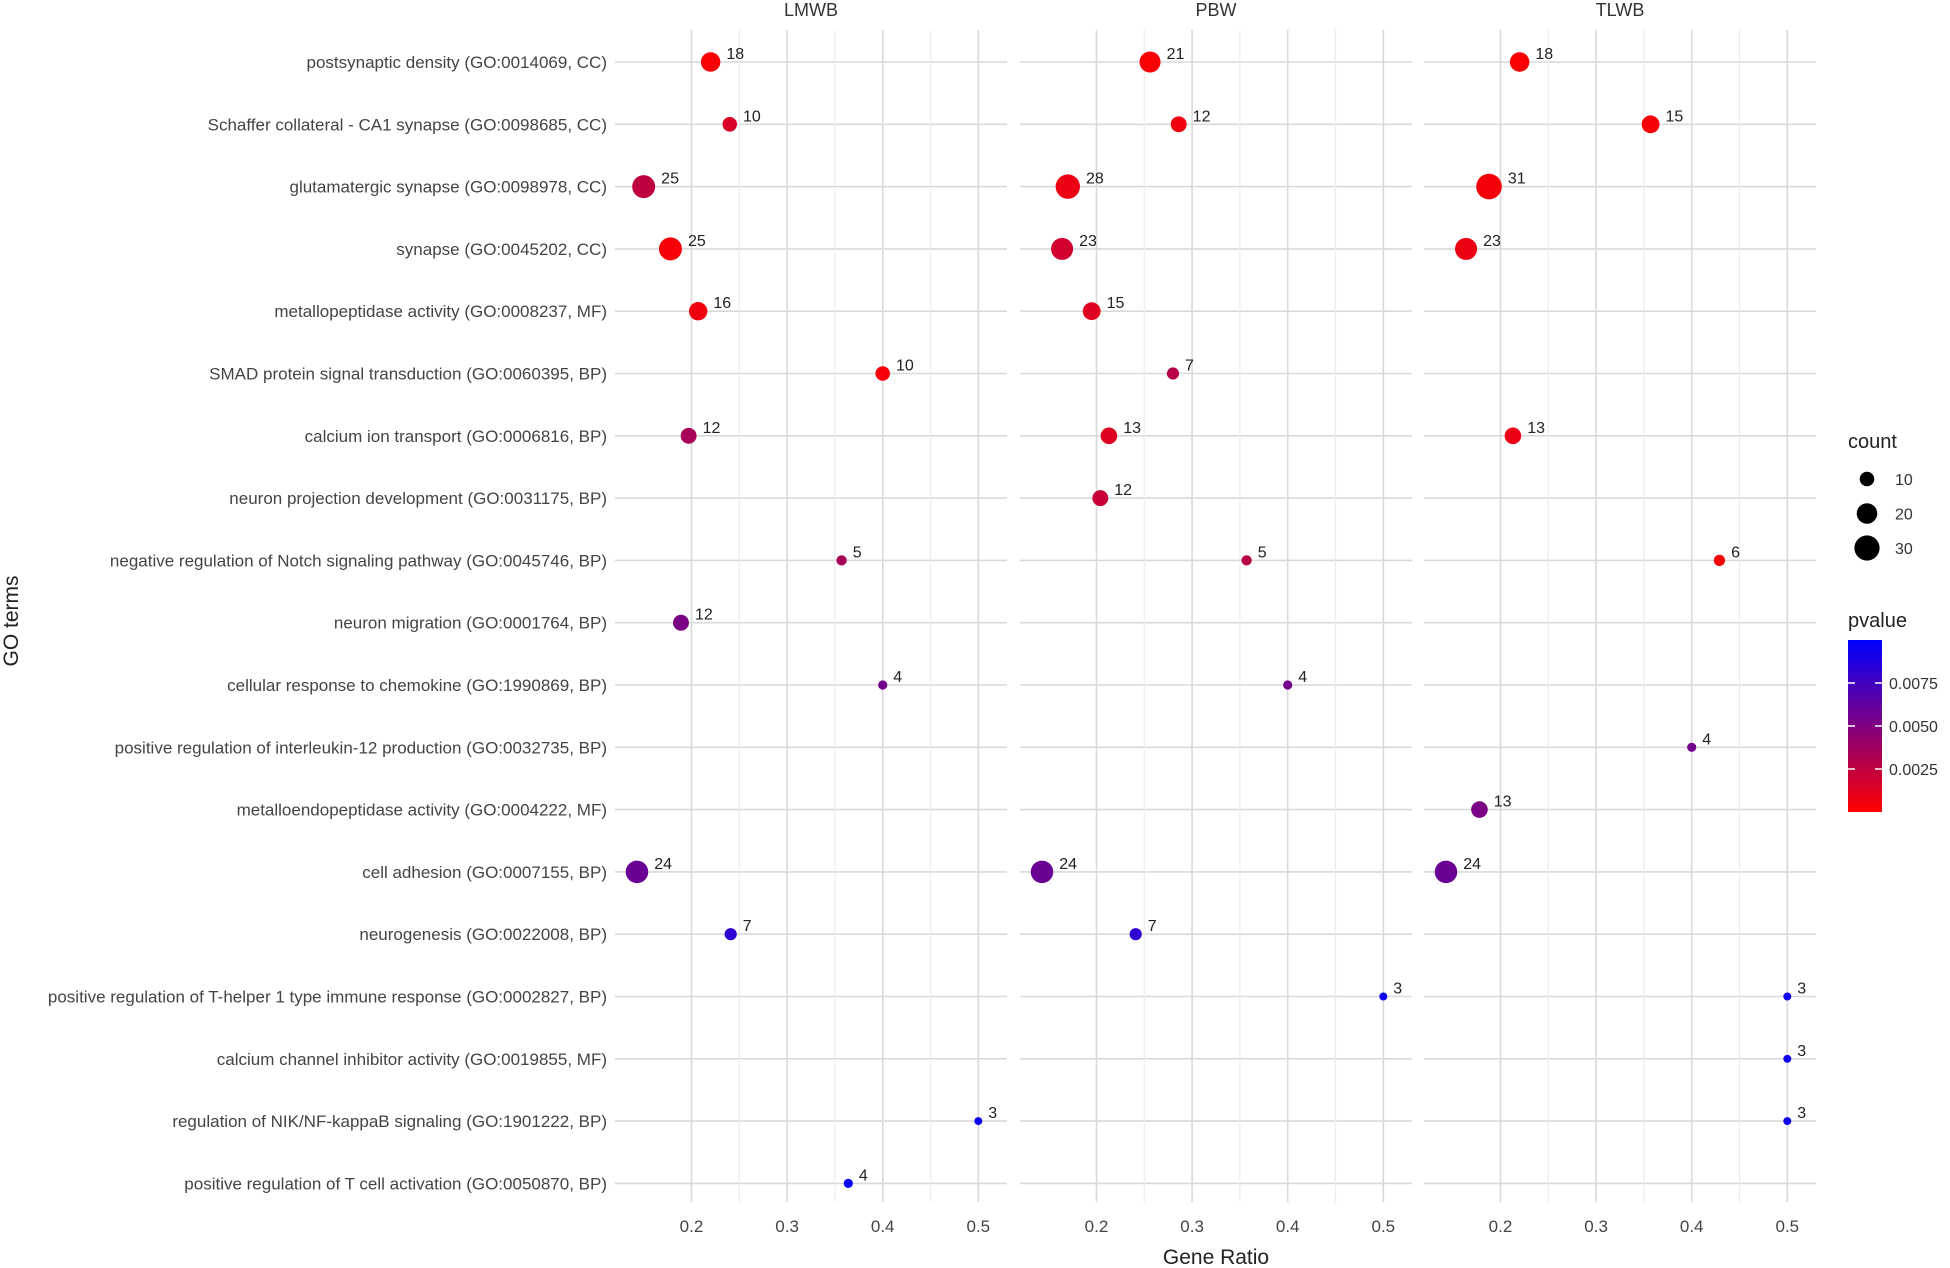  What do you see at coordinates (1867, 513) in the screenshot?
I see `size-legend-key` at bounding box center [1867, 513].